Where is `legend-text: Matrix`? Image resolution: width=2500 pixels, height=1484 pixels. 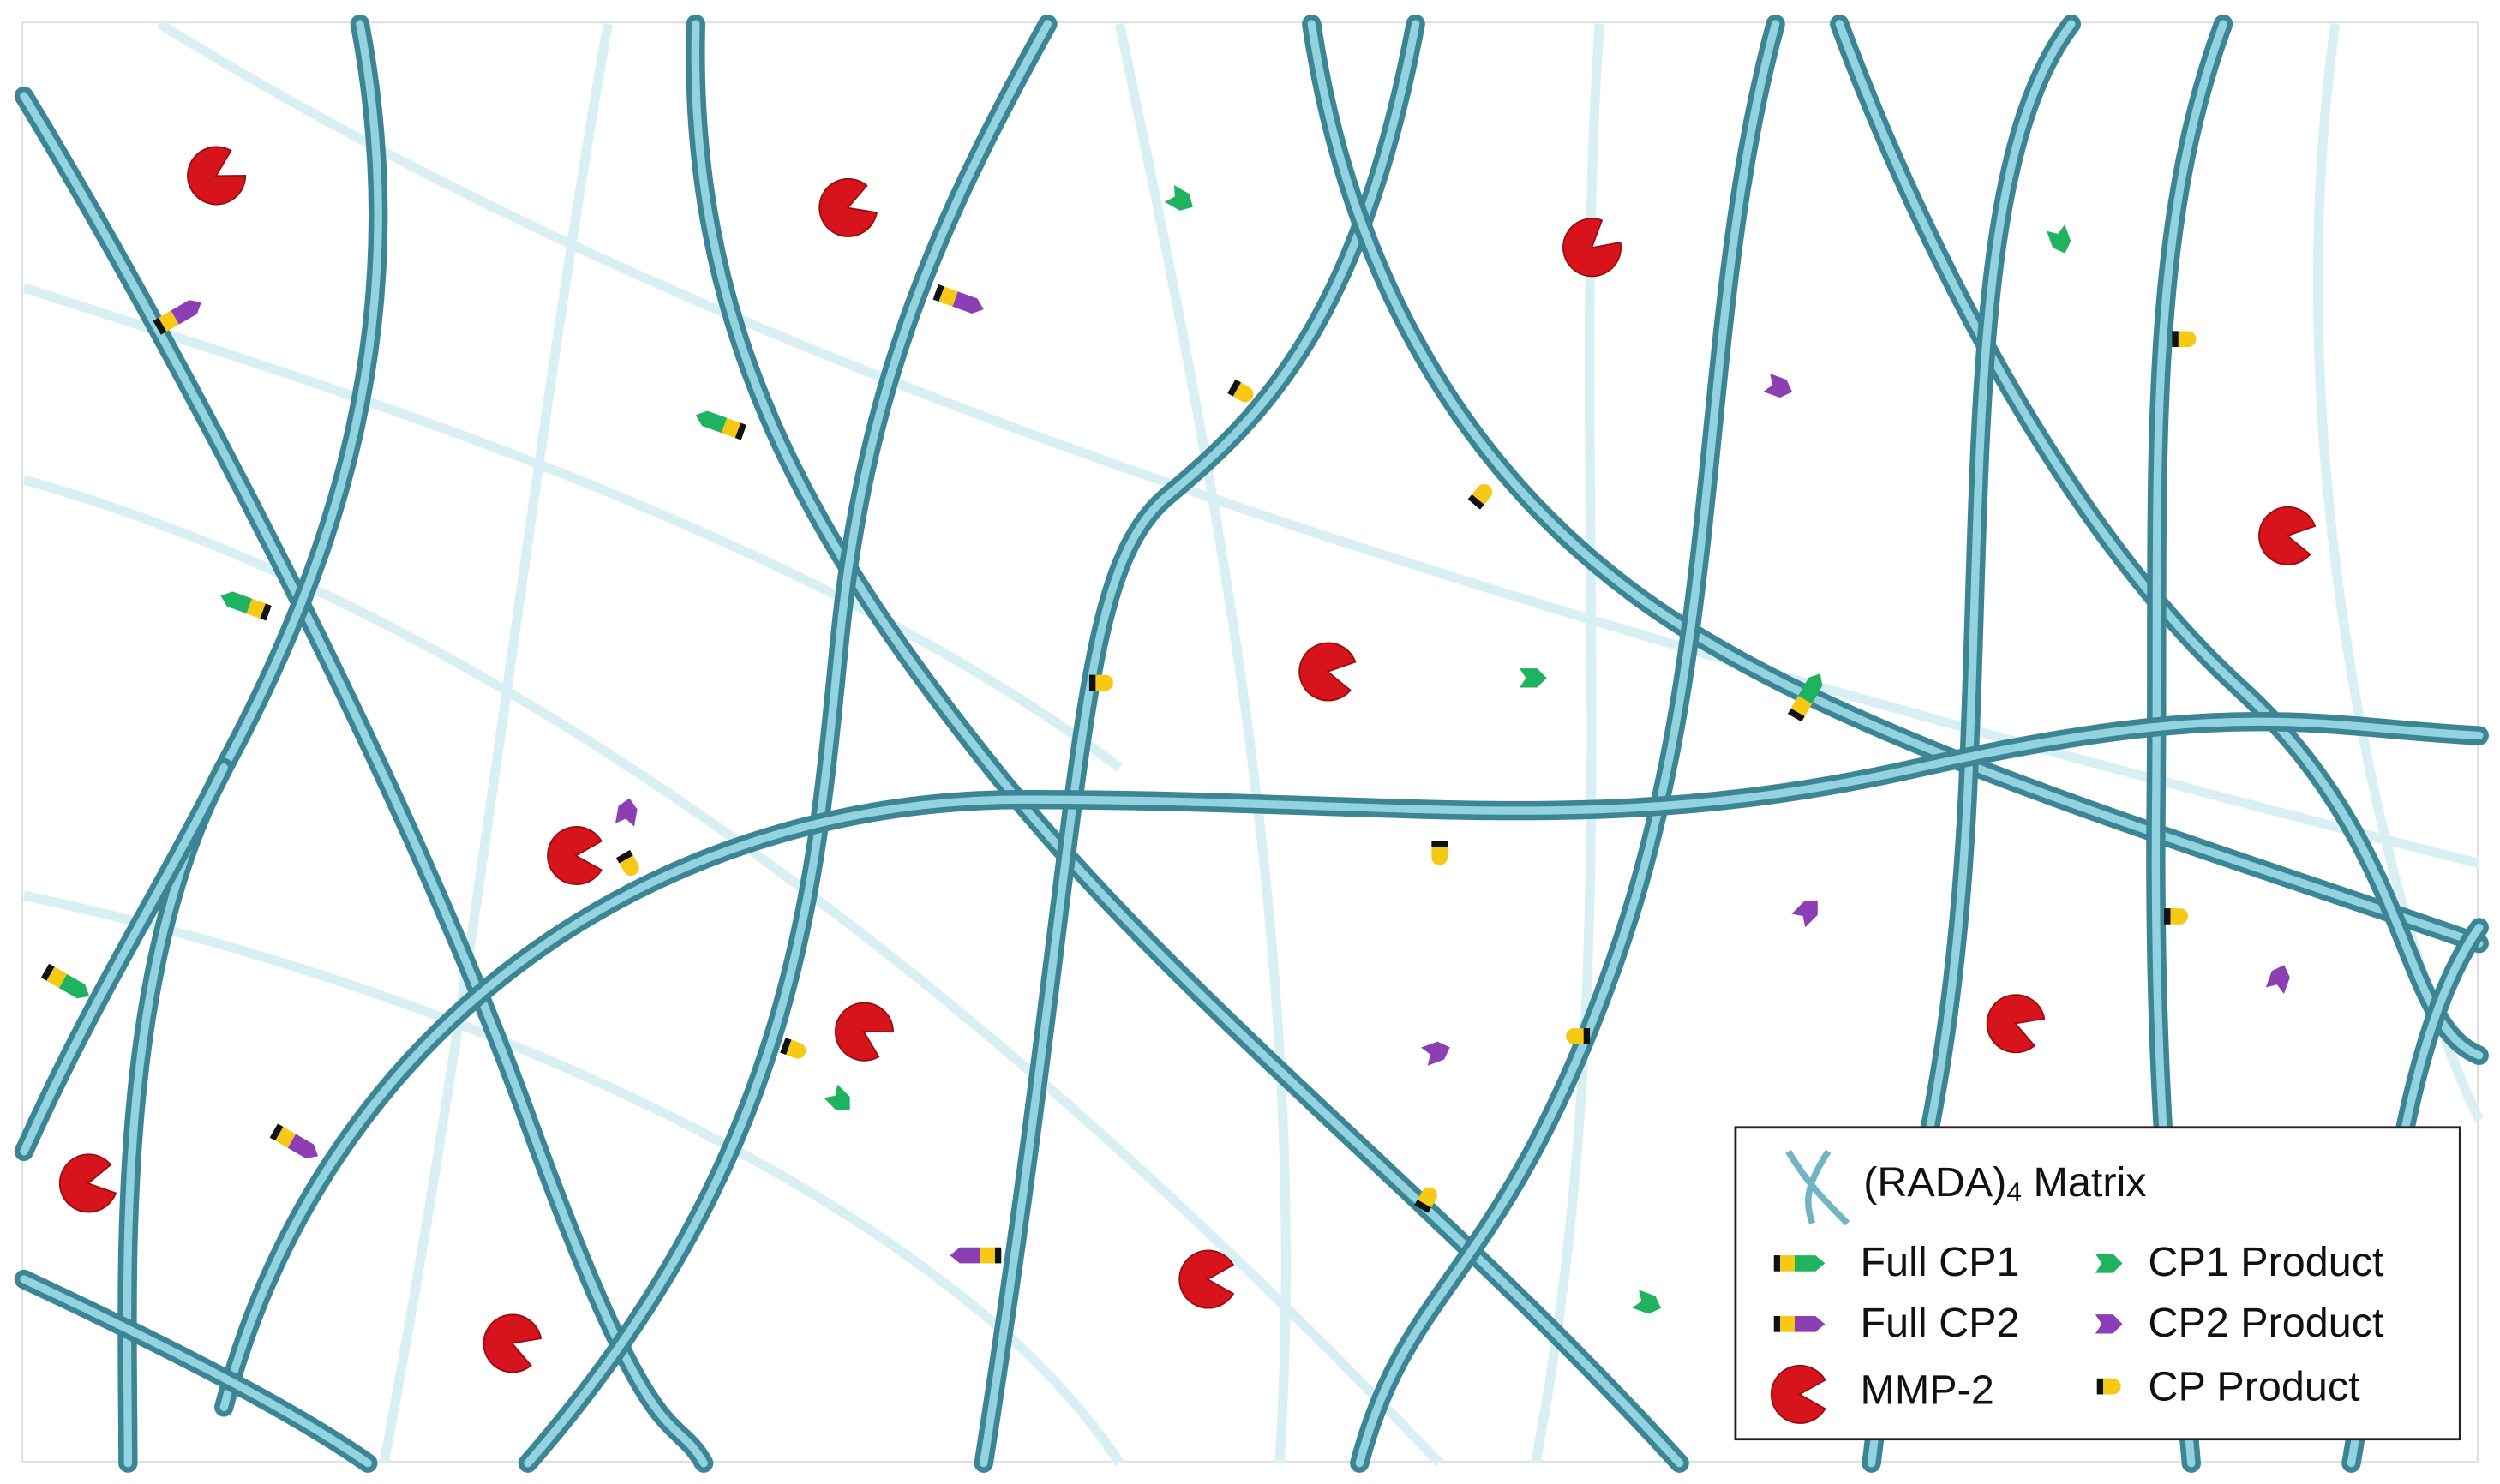 legend-text: Matrix is located at coordinates (2084, 1182).